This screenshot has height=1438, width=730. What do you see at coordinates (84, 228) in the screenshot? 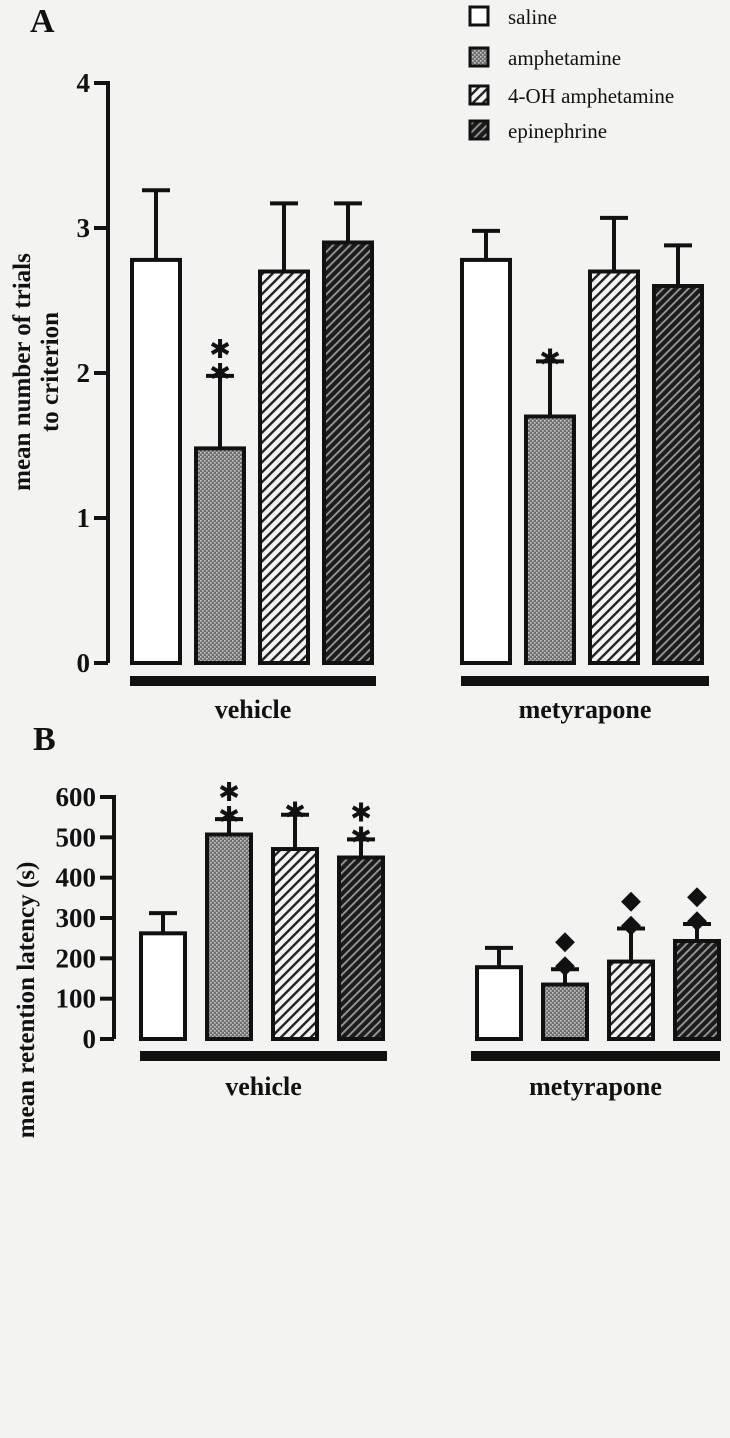
I see `y-tick-label-a: 3` at bounding box center [84, 228].